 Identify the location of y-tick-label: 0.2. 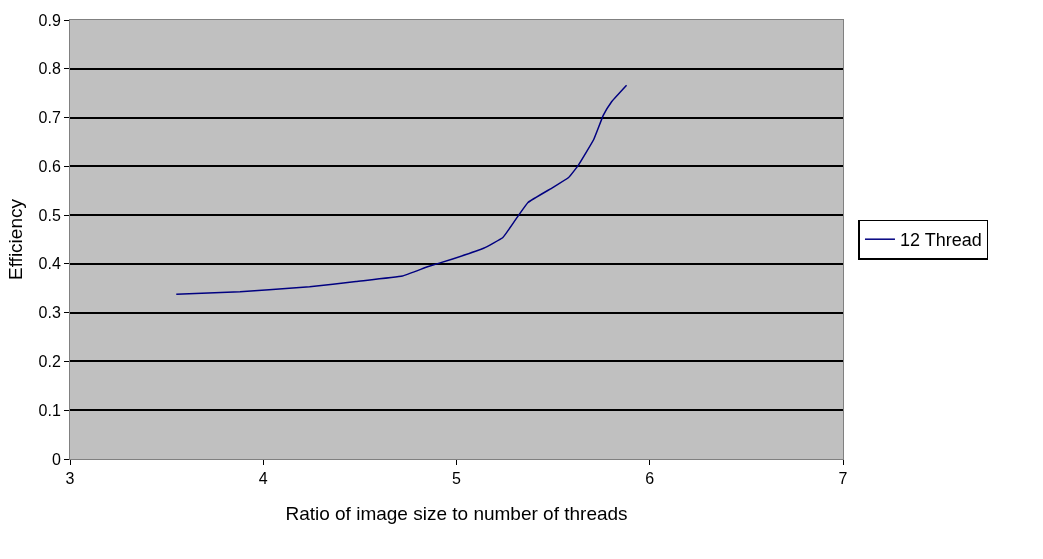
(49, 362).